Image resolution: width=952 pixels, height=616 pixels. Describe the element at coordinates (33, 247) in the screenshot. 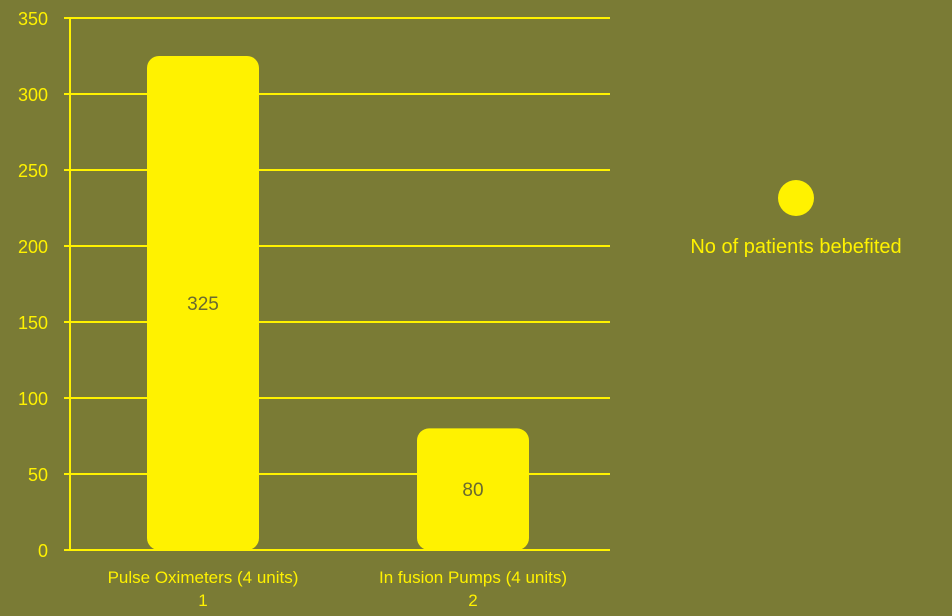

I see `y-tick-label-200: 200` at that location.